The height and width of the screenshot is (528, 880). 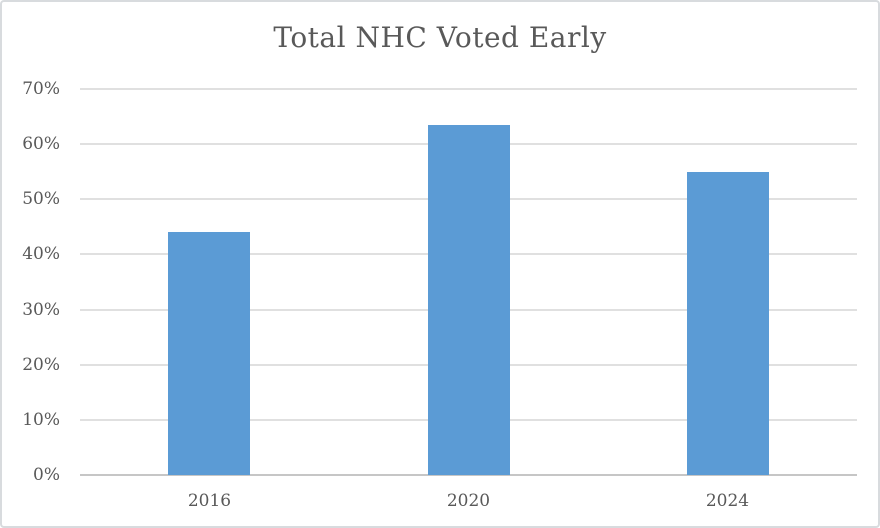 I want to click on bar-2024, so click(x=727, y=323).